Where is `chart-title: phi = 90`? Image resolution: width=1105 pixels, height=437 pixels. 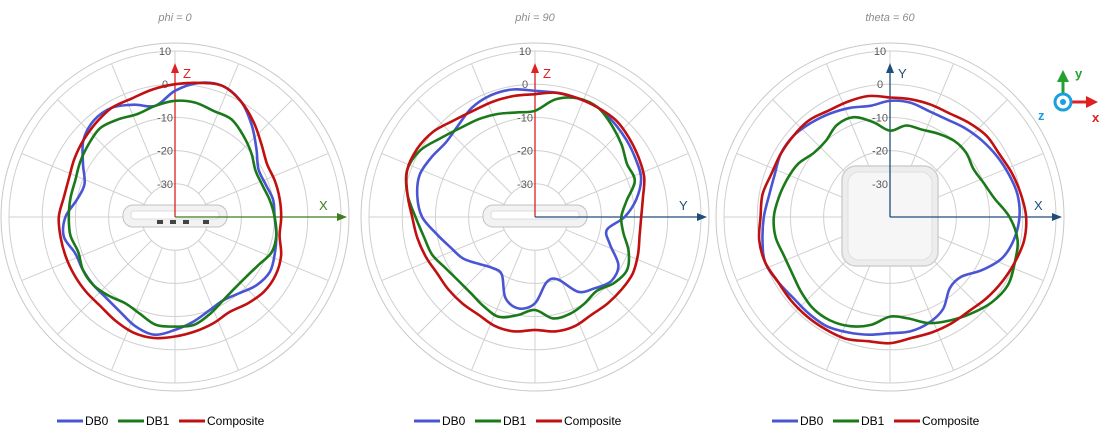 chart-title: phi = 90 is located at coordinates (534, 18).